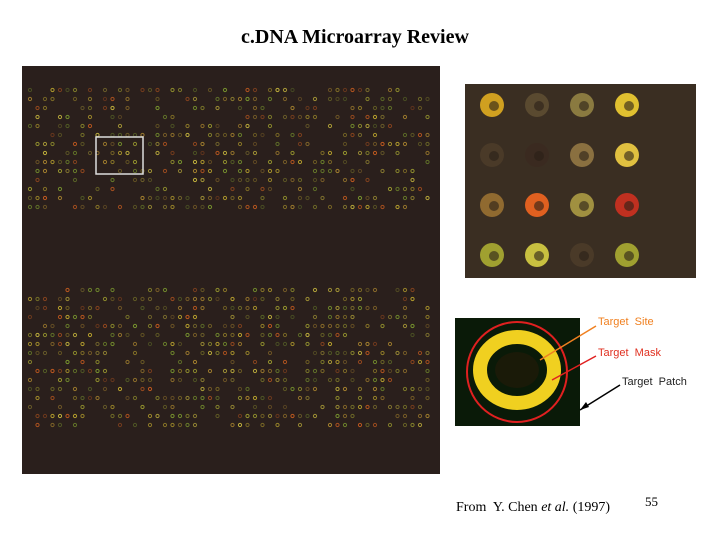 This screenshot has width=720, height=540. I want to click on citation-italic: et al., so click(555, 507).